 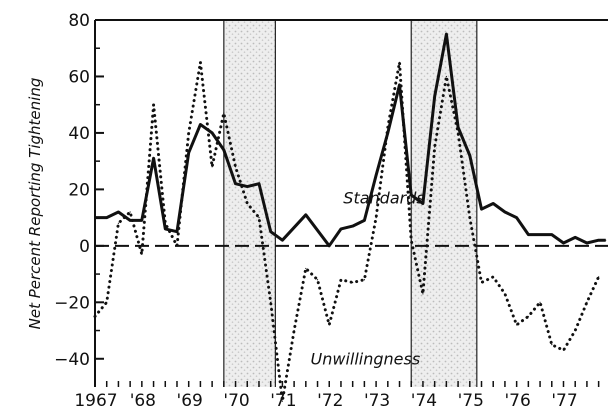 What do you see at coordinates (471, 400) in the screenshot?
I see `x-tick-label: '75` at bounding box center [471, 400].